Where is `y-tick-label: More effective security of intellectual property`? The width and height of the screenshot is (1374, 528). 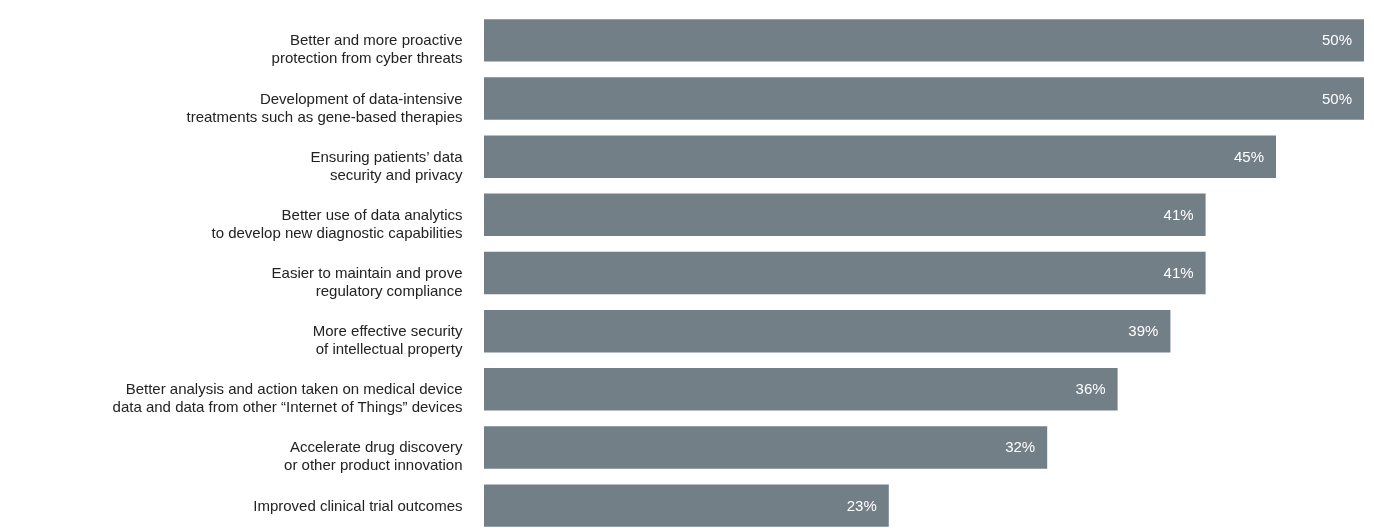
y-tick-label: More effective security of intellectual property is located at coordinates (387, 340).